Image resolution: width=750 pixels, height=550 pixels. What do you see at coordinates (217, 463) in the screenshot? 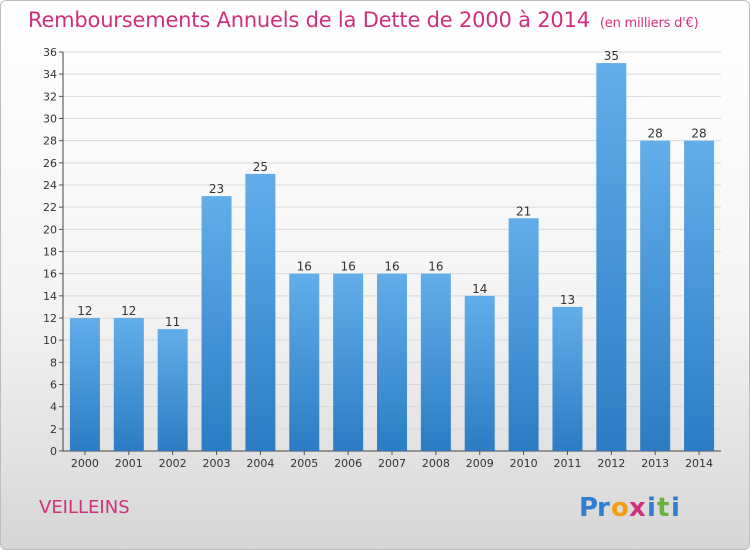
I see `x-tick-label-2003: 2003` at bounding box center [217, 463].